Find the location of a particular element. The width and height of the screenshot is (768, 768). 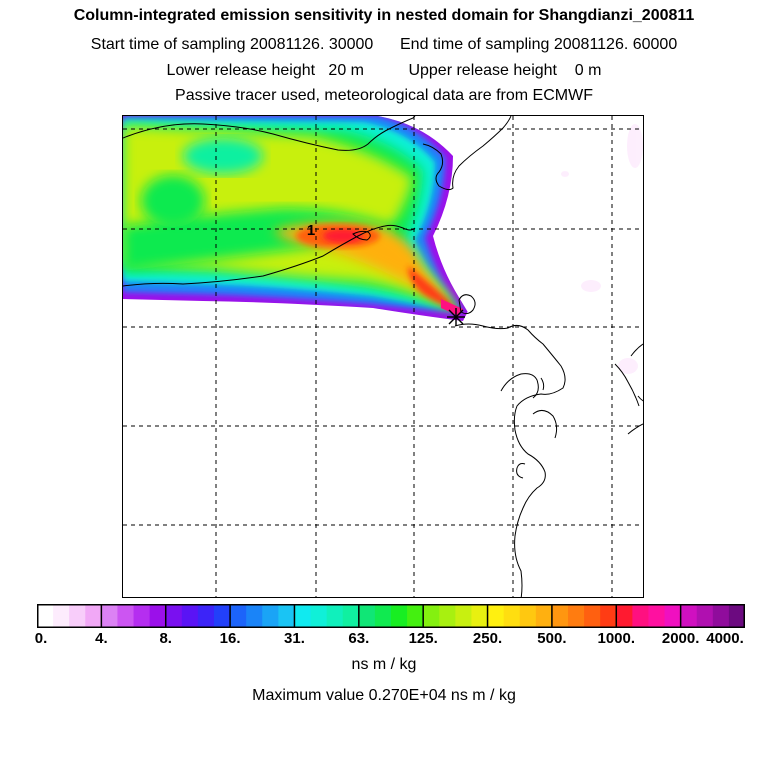

color-scale-tick-label: 4. is located at coordinates (101, 638).